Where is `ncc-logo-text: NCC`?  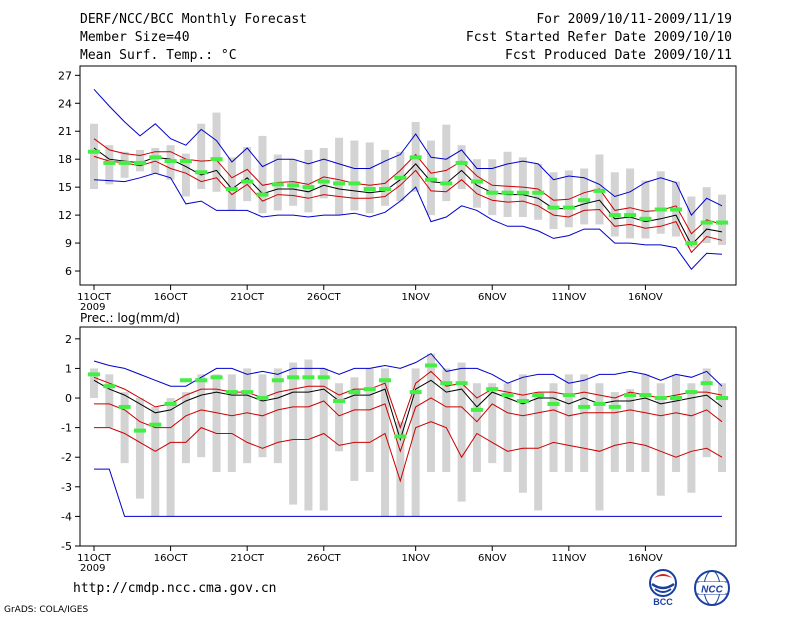 ncc-logo-text: NCC is located at coordinates (712, 590).